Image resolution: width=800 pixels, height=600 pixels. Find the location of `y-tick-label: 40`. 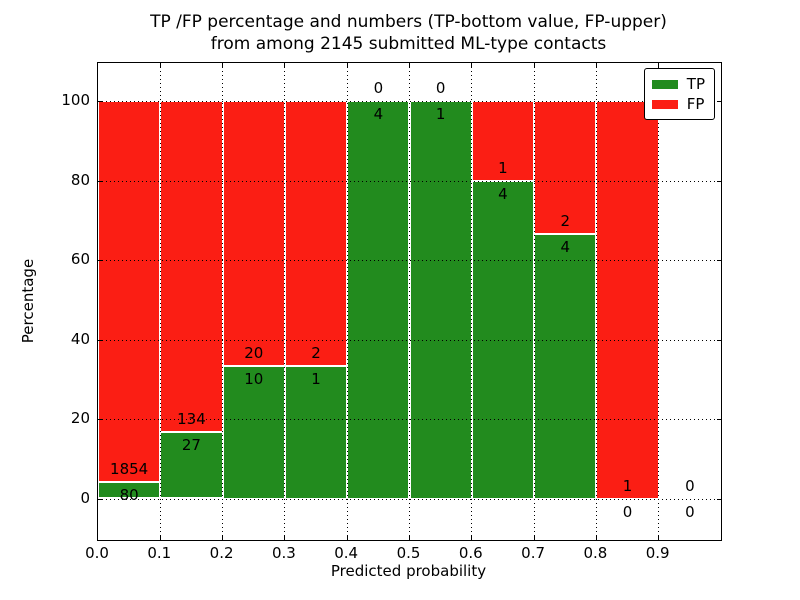

y-tick-label: 40 is located at coordinates (80, 338).